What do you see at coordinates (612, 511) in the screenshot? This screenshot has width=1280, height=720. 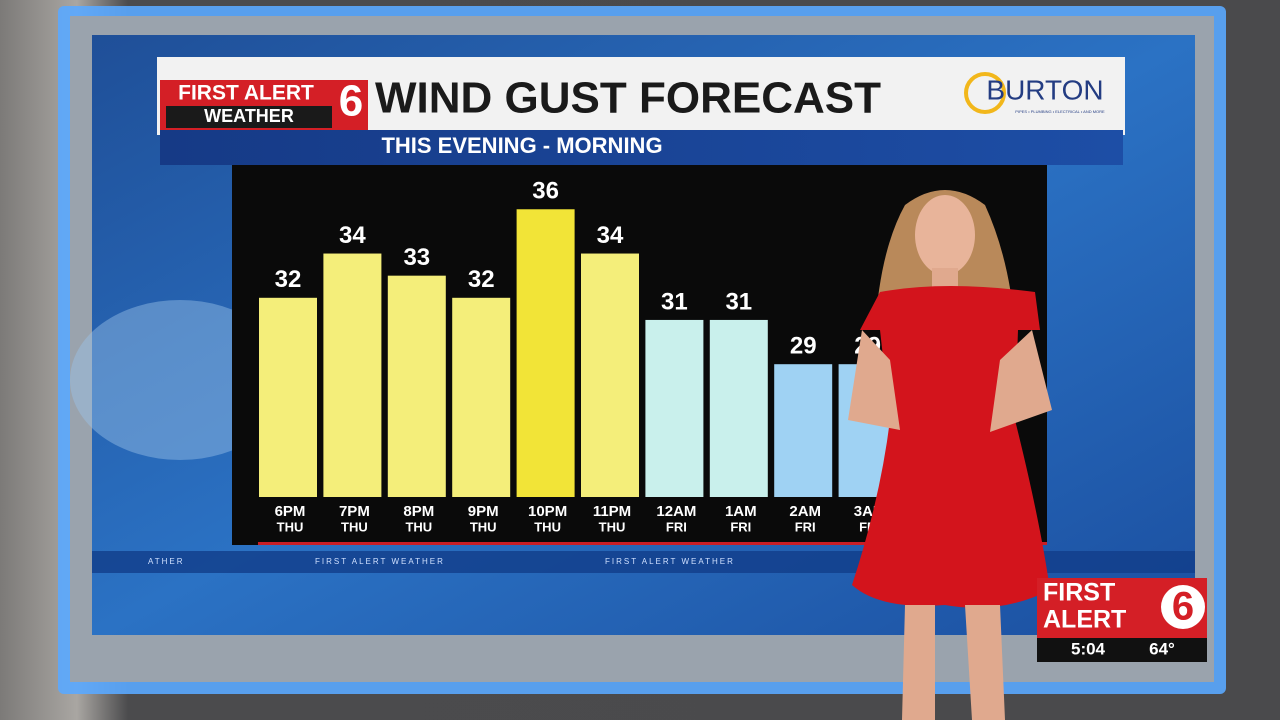 I see `x-tick-label: 11PM` at bounding box center [612, 511].